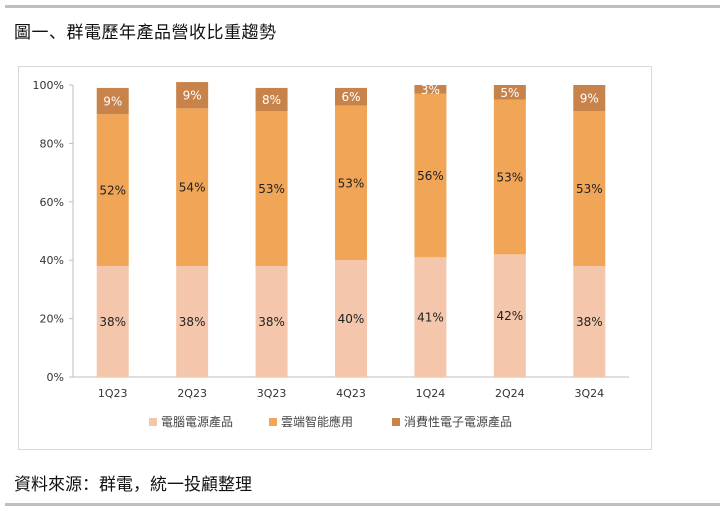  Describe the element at coordinates (52, 260) in the screenshot. I see `y-tick-label: 40%` at that location.